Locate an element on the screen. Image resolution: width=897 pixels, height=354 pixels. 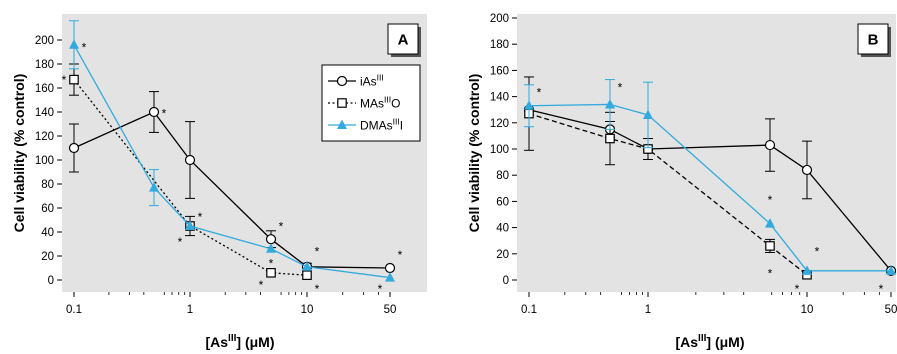
y-tick-label: 40 is located at coordinates (47, 233).